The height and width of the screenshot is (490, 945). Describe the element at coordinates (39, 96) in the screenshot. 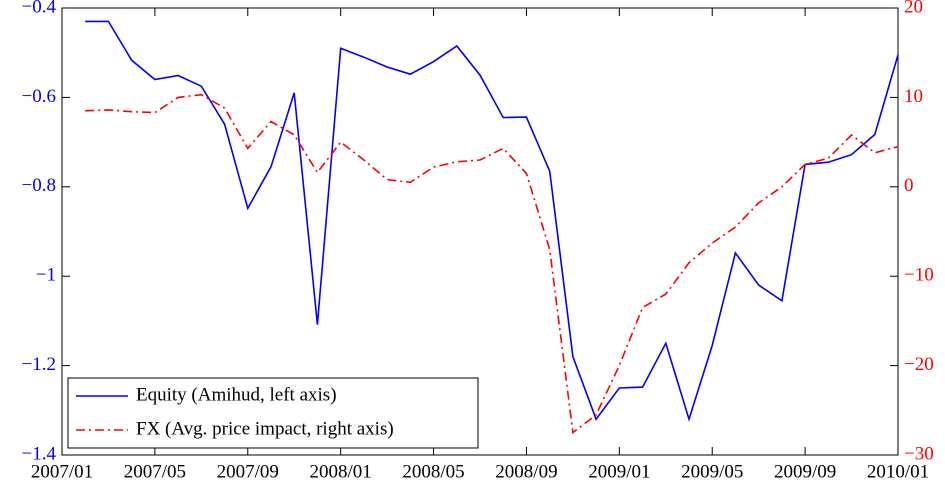

I see `y-tick-label: −0.6` at that location.